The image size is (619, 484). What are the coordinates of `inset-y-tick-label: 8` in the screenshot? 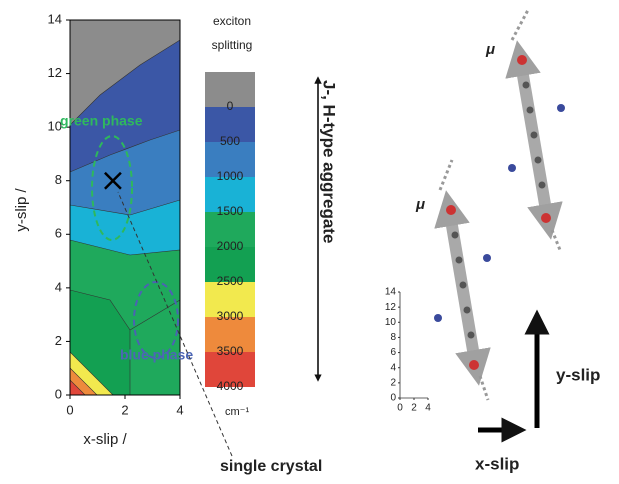 It's located at (393, 337).